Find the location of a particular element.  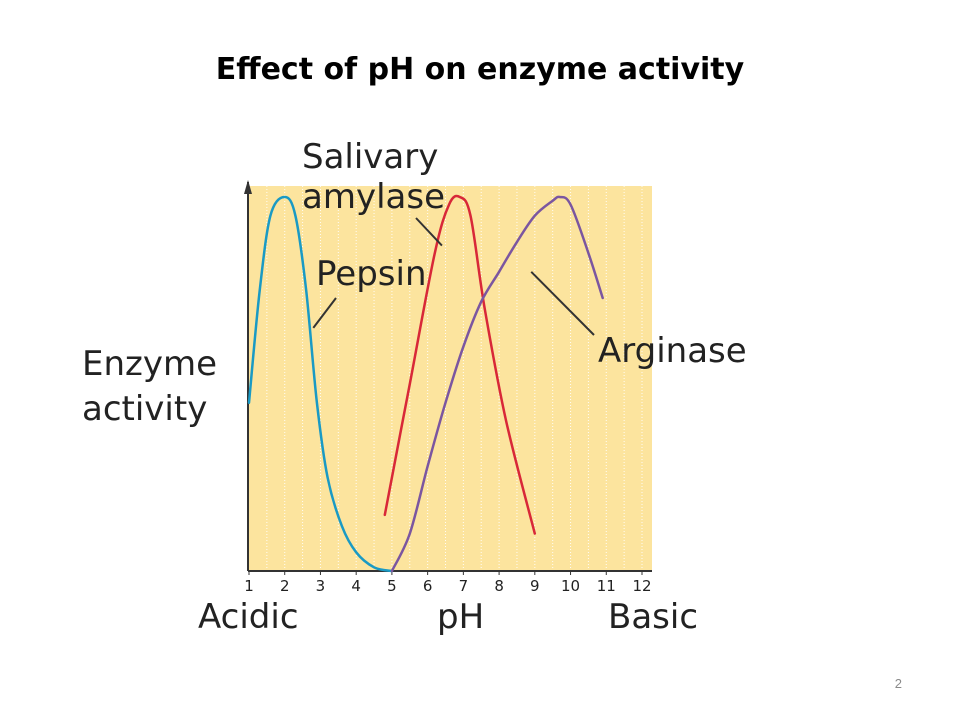

arginase-line is located at coordinates (497, 384).